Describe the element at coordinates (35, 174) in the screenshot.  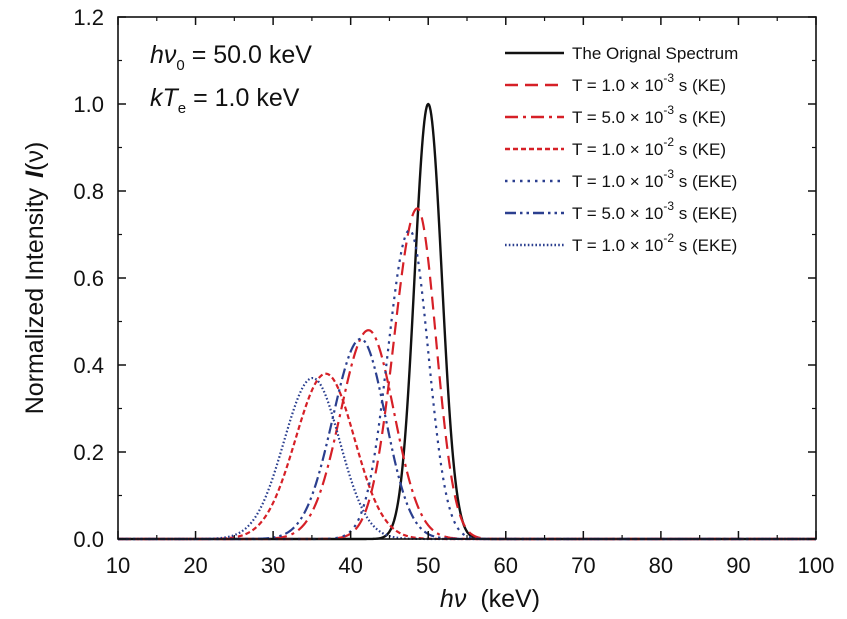
I see `y-axis-label-symbol: I` at that location.